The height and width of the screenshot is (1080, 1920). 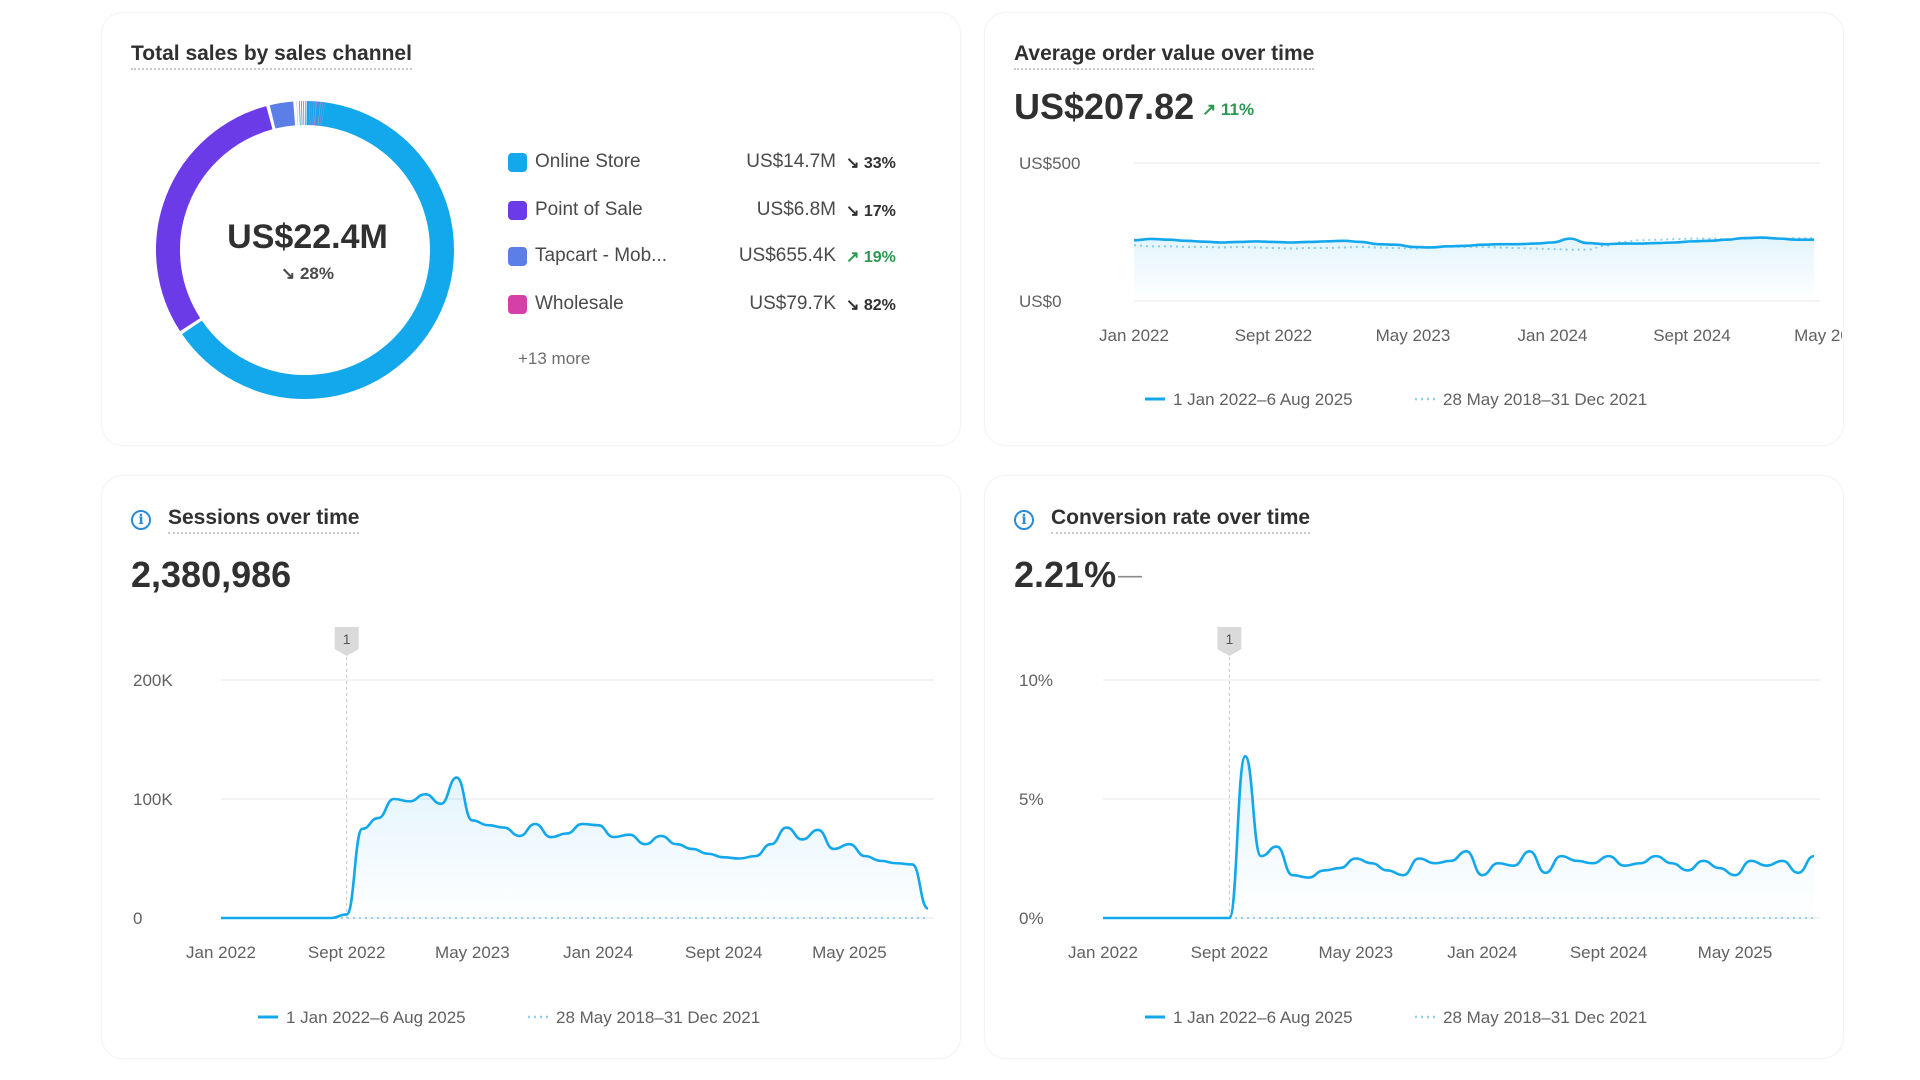 I want to click on channel-delta: ↗ 19%, so click(x=871, y=257).